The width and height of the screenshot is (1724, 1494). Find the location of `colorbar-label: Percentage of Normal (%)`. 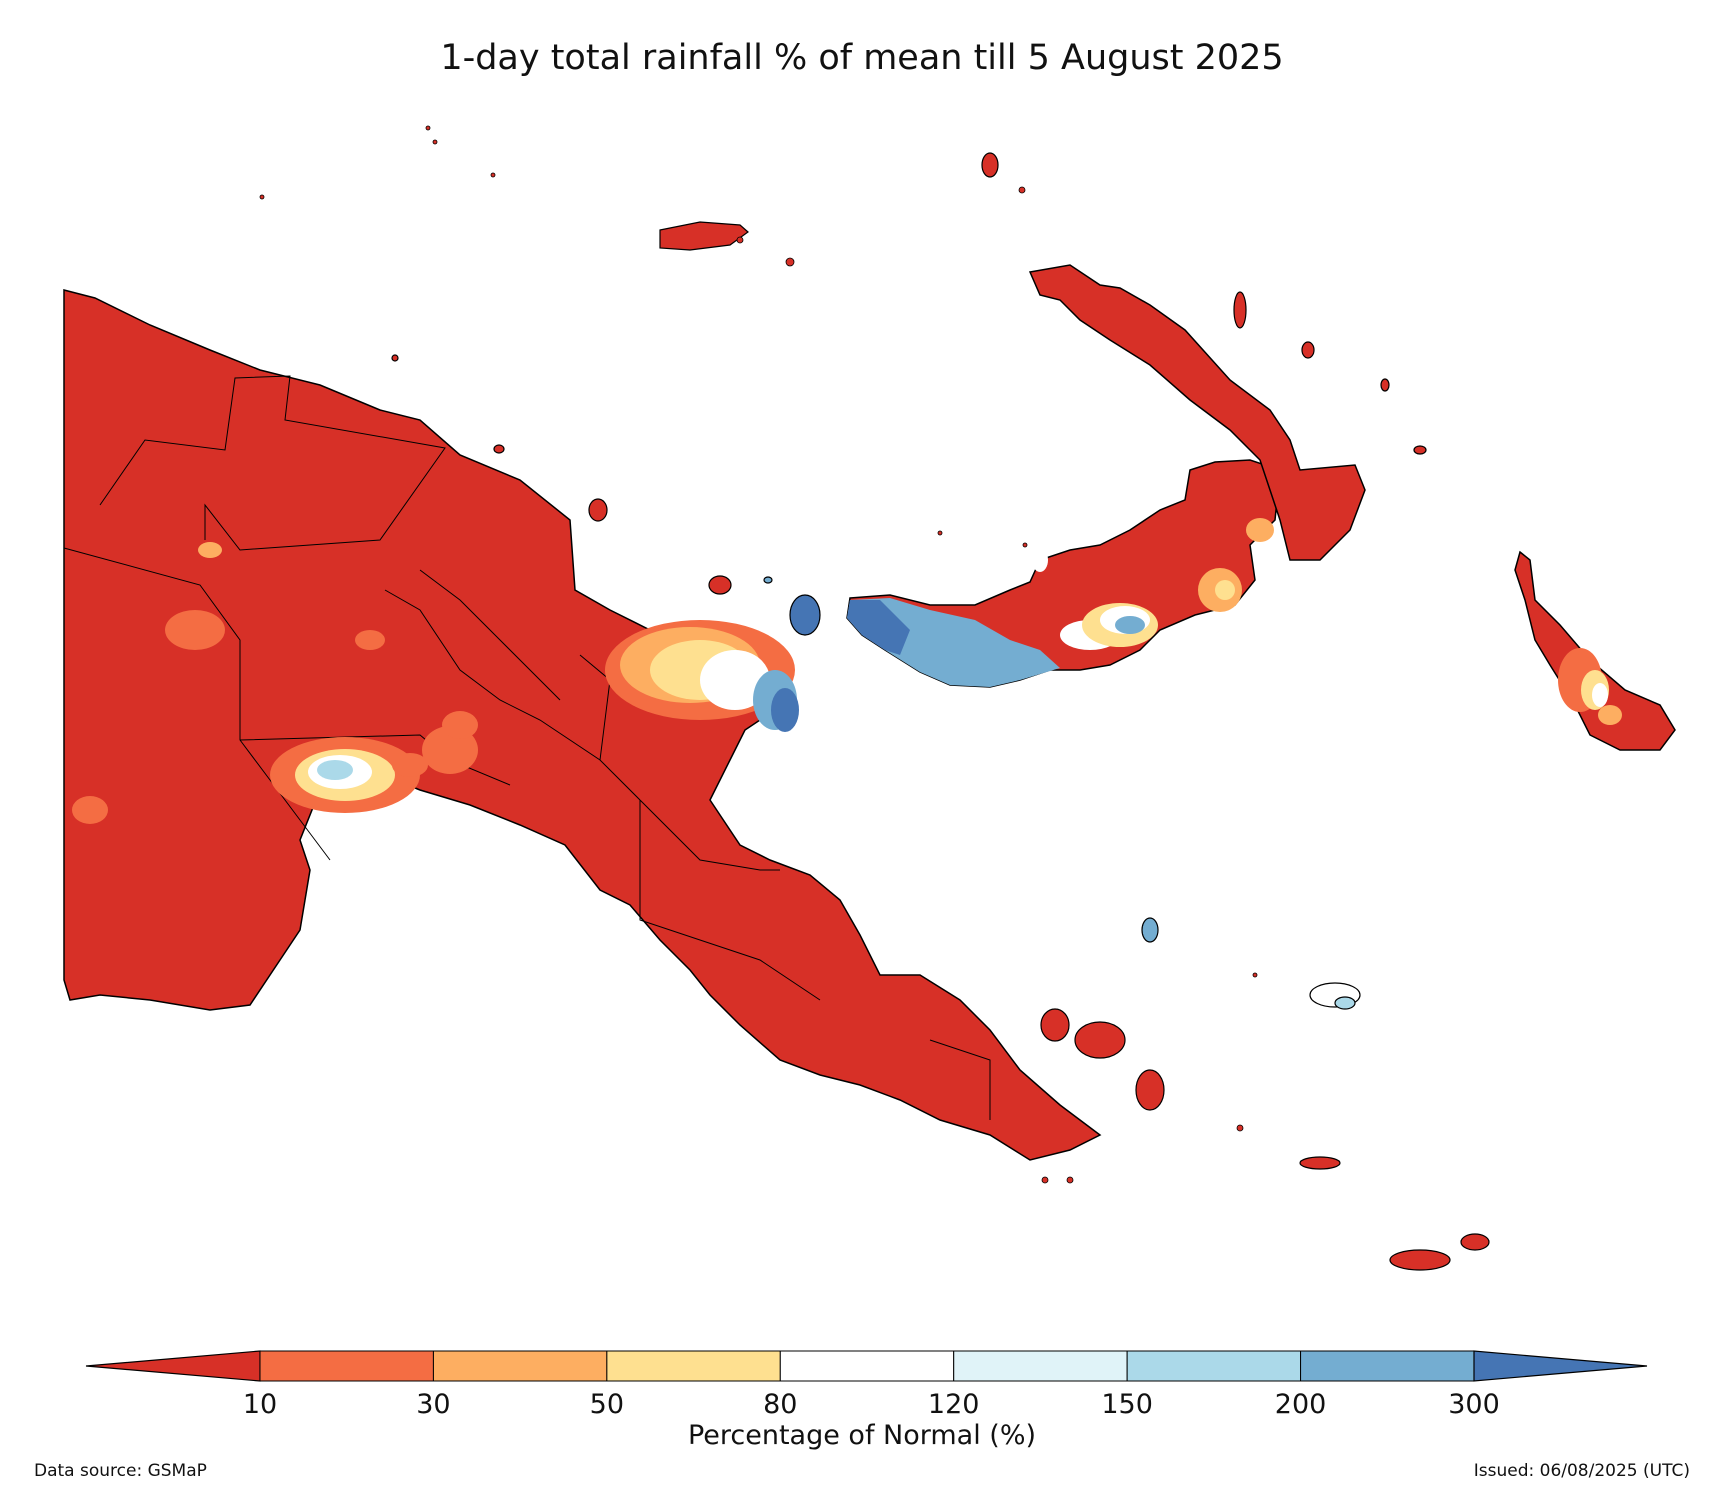

colorbar-label: Percentage of Normal (%) is located at coordinates (862, 1435).